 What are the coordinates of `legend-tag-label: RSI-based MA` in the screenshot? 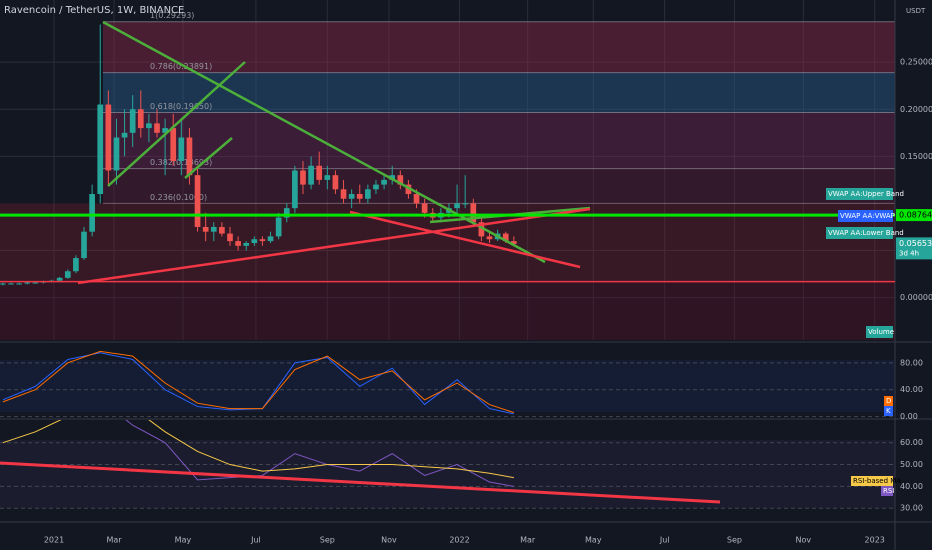 It's located at (877, 481).